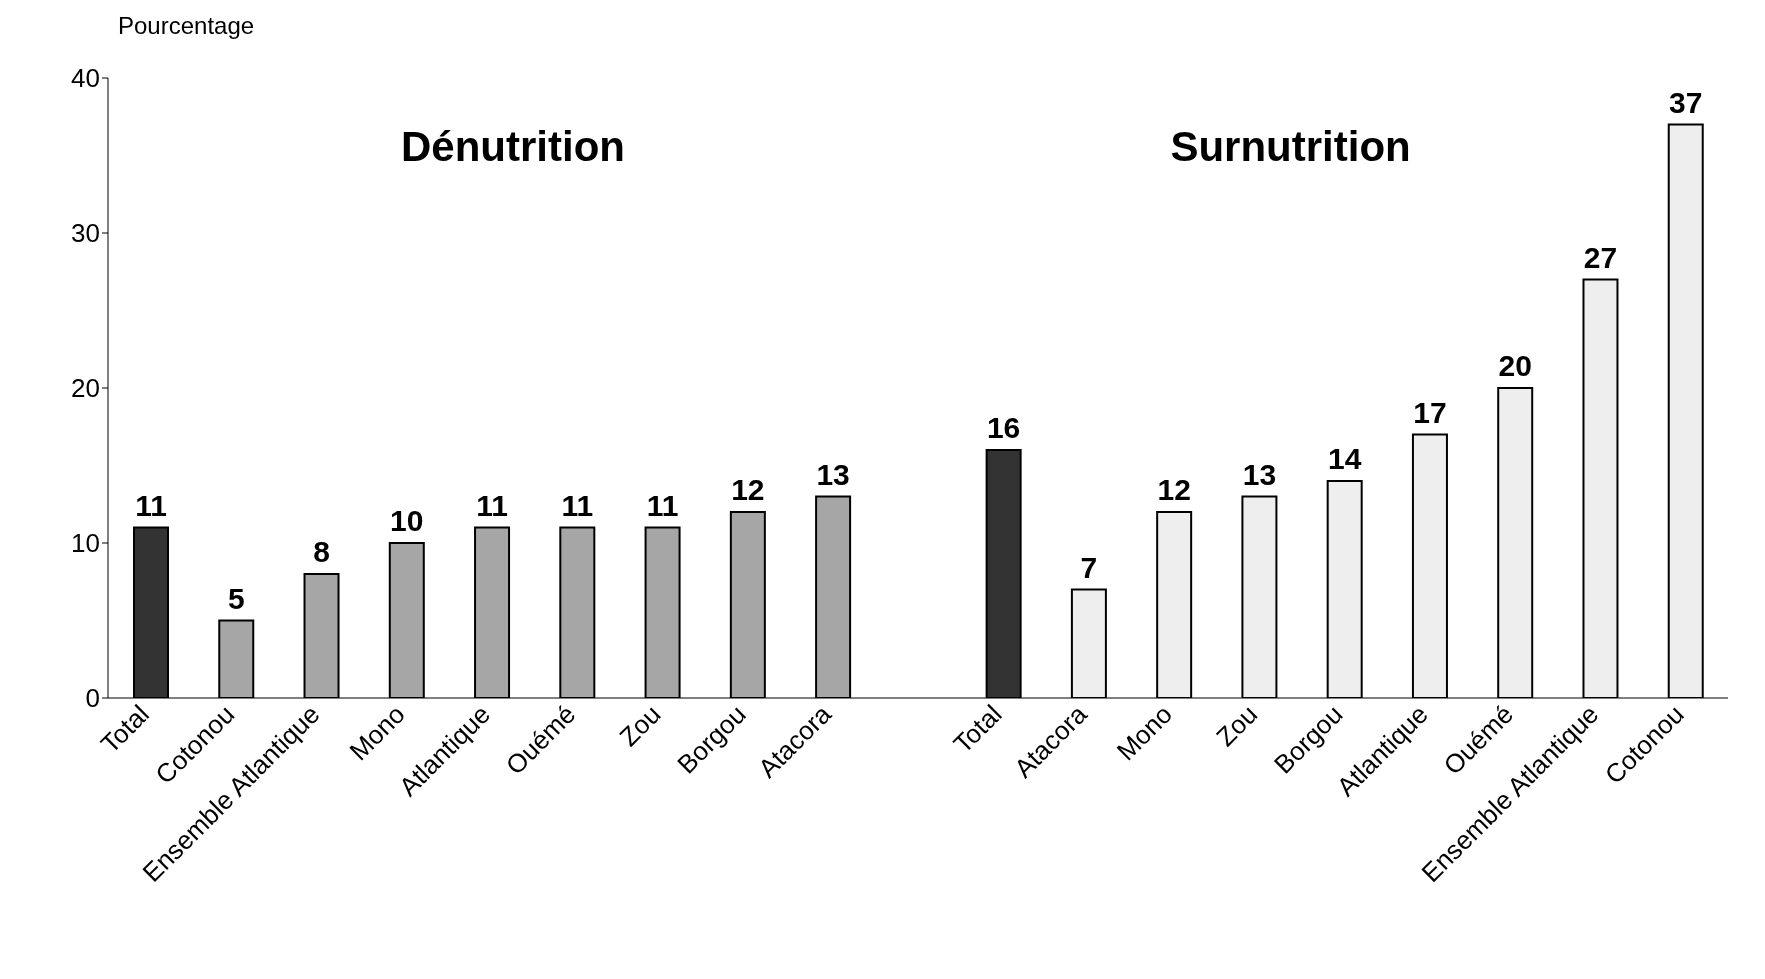 This screenshot has height=979, width=1765. What do you see at coordinates (85, 388) in the screenshot?
I see `y-tick-label: 20` at bounding box center [85, 388].